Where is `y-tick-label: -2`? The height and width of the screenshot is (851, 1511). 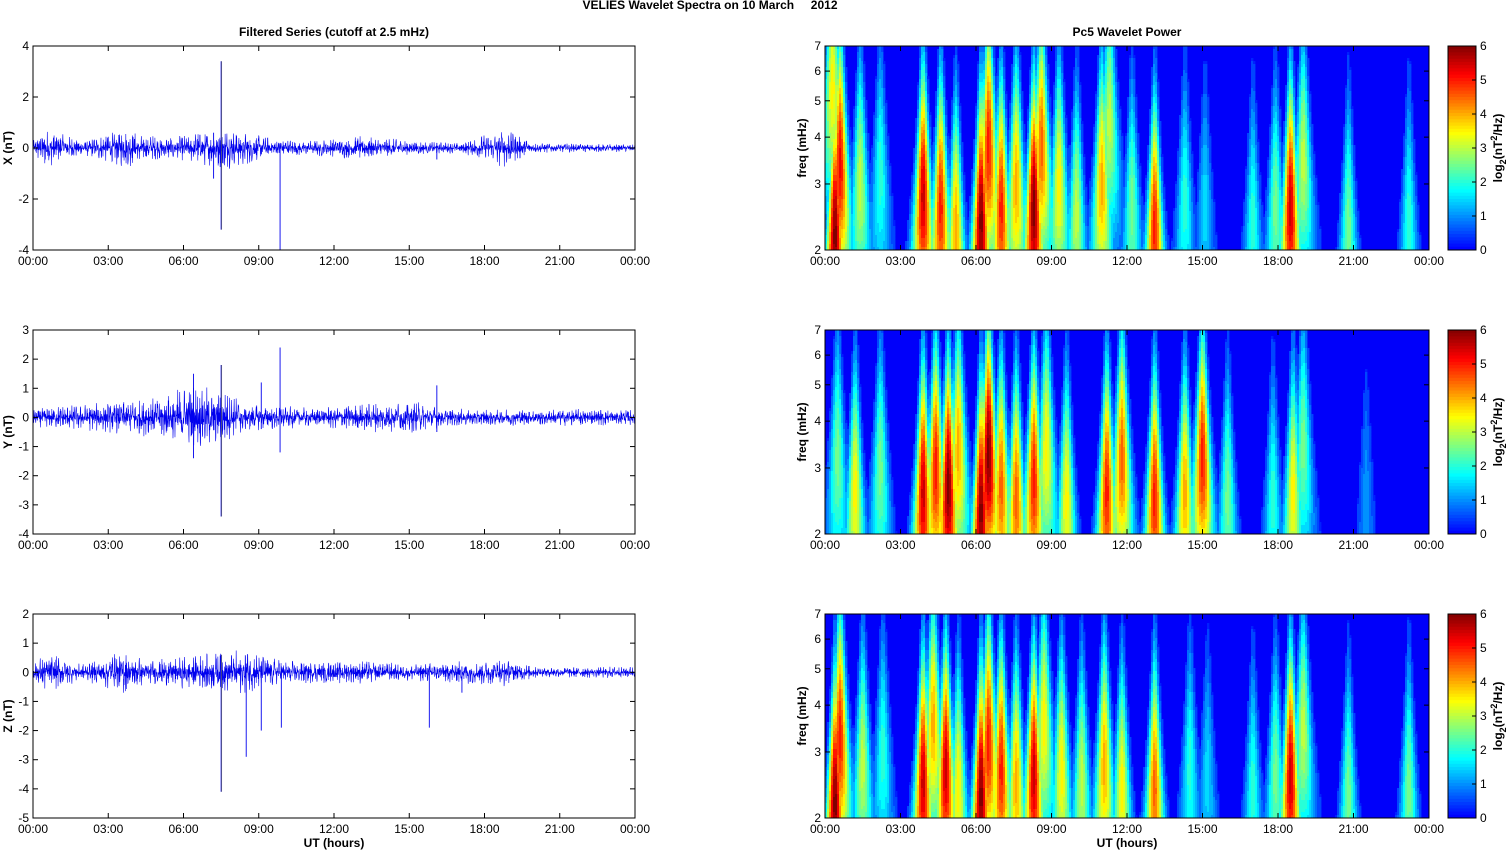
y-tick-label: -2 is located at coordinates (23, 199).